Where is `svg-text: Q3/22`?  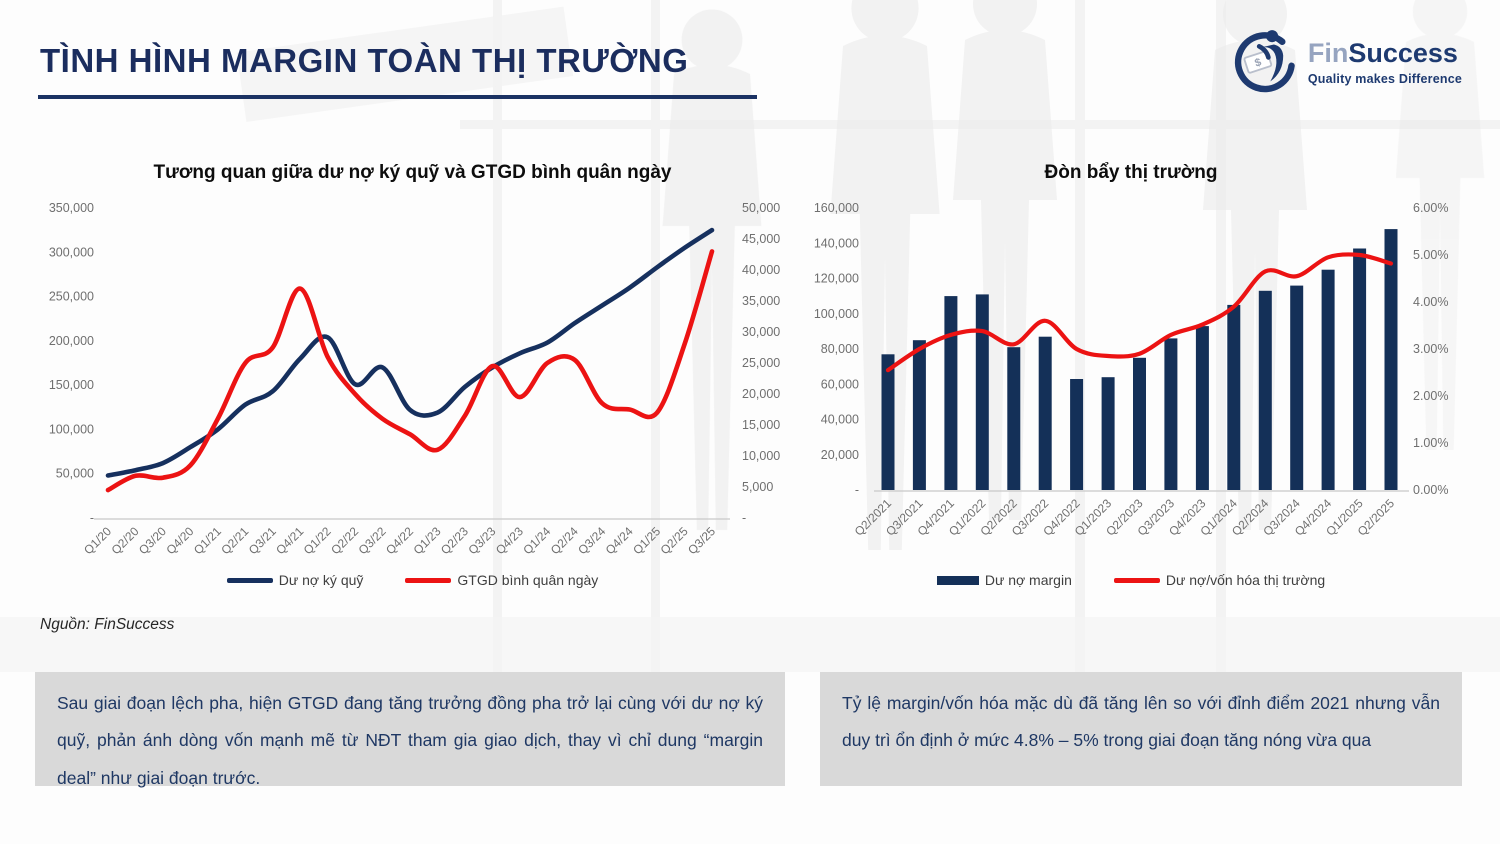
svg-text: Q3/22 is located at coordinates (372, 540).